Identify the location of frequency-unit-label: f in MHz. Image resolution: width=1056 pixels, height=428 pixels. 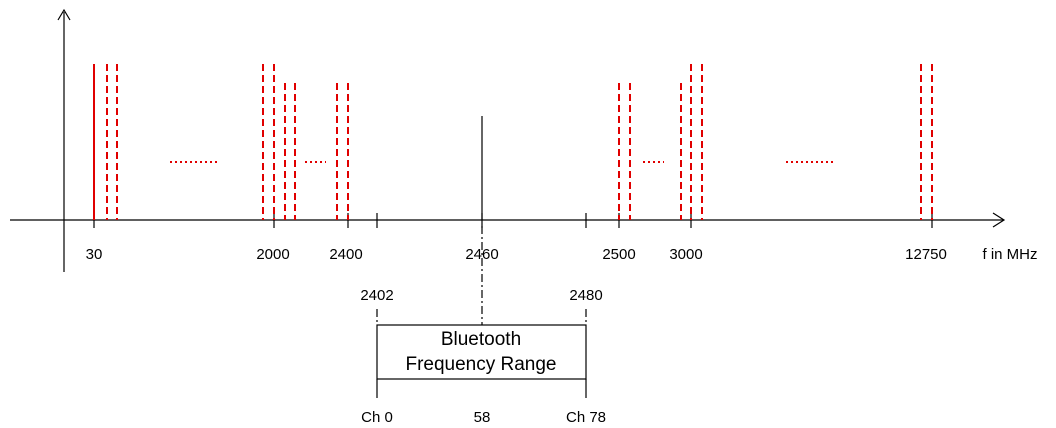
(1009, 254).